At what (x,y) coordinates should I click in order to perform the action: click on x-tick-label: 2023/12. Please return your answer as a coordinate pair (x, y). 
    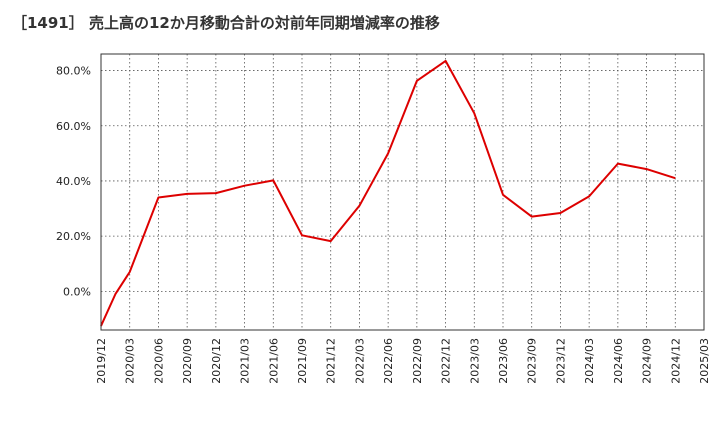
    Looking at the image, I should click on (560, 361).